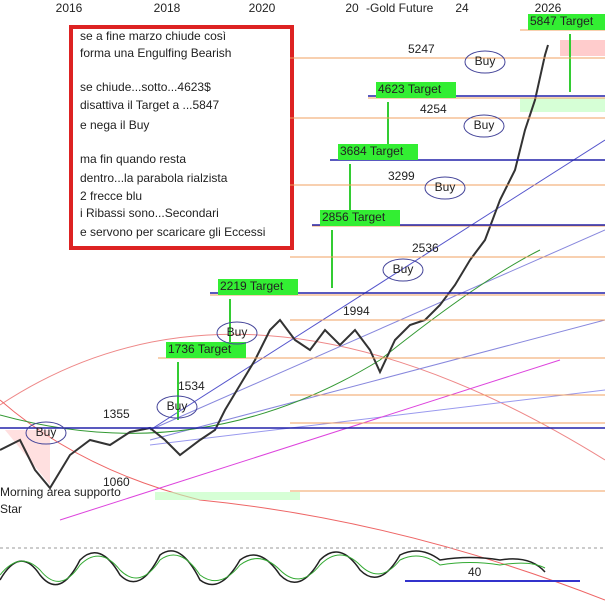 The height and width of the screenshot is (604, 605). I want to click on oscillator-label: 40, so click(475, 572).